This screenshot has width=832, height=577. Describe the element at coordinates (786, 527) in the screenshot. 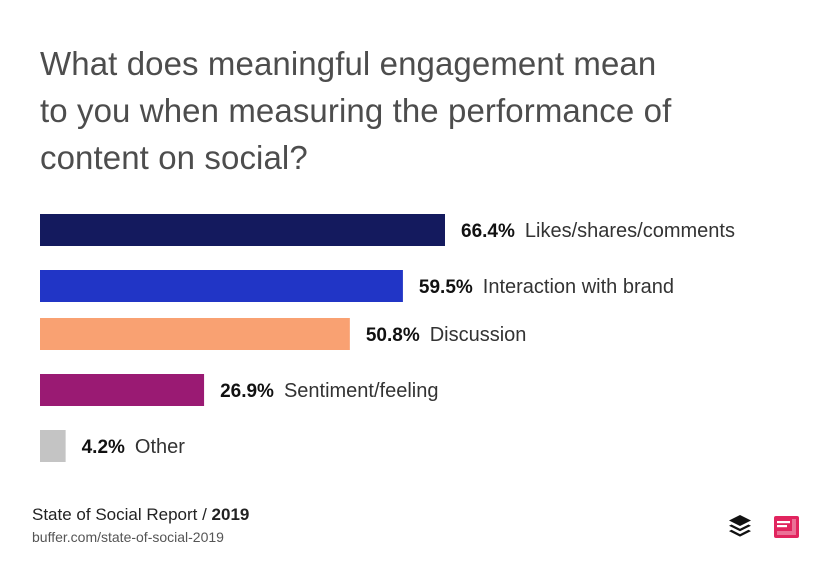

I see `publisher-badge-icon` at that location.